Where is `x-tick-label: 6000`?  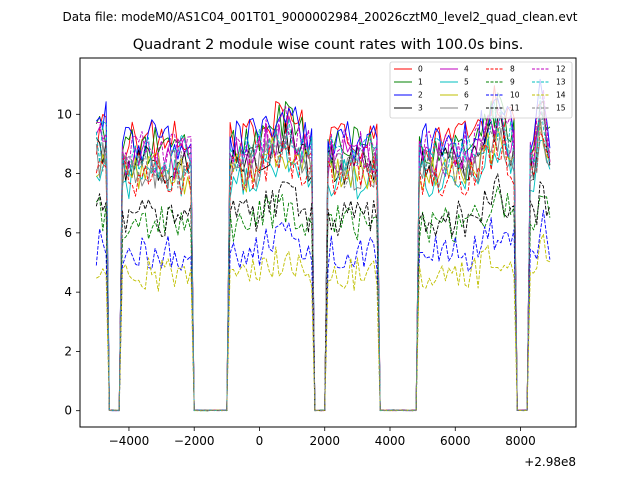
x-tick-label: 6000 is located at coordinates (455, 441).